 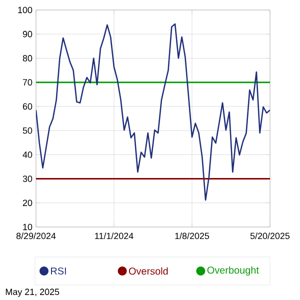 What do you see at coordinates (270, 236) in the screenshot?
I see `x-tick-label: 5/20/2025` at bounding box center [270, 236].